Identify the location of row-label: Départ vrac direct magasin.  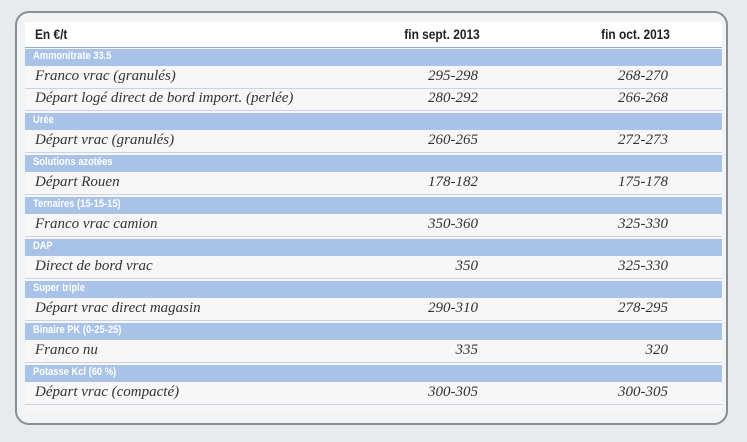
(118, 308).